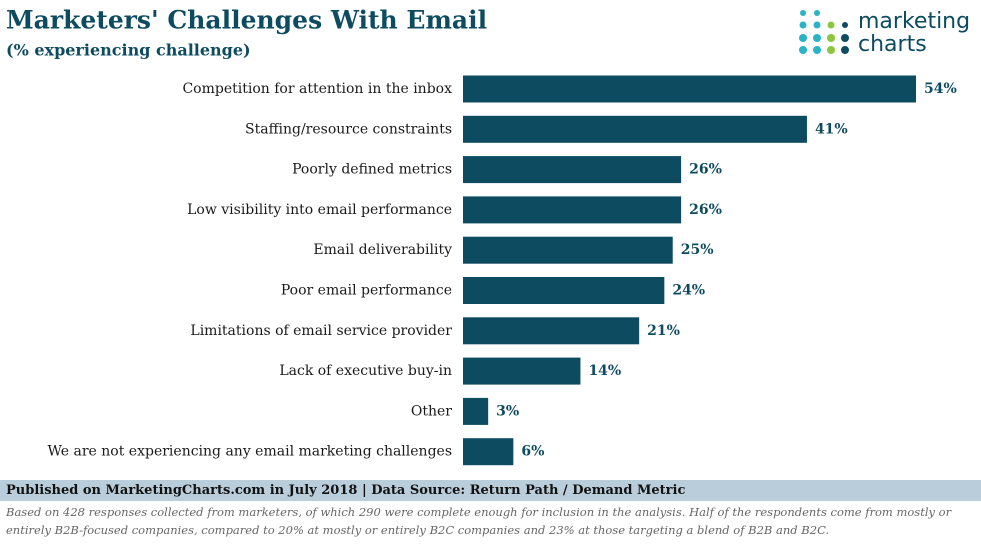 Image resolution: width=981 pixels, height=545 pixels. Describe the element at coordinates (382, 250) in the screenshot. I see `category-label: Email deliverability` at that location.